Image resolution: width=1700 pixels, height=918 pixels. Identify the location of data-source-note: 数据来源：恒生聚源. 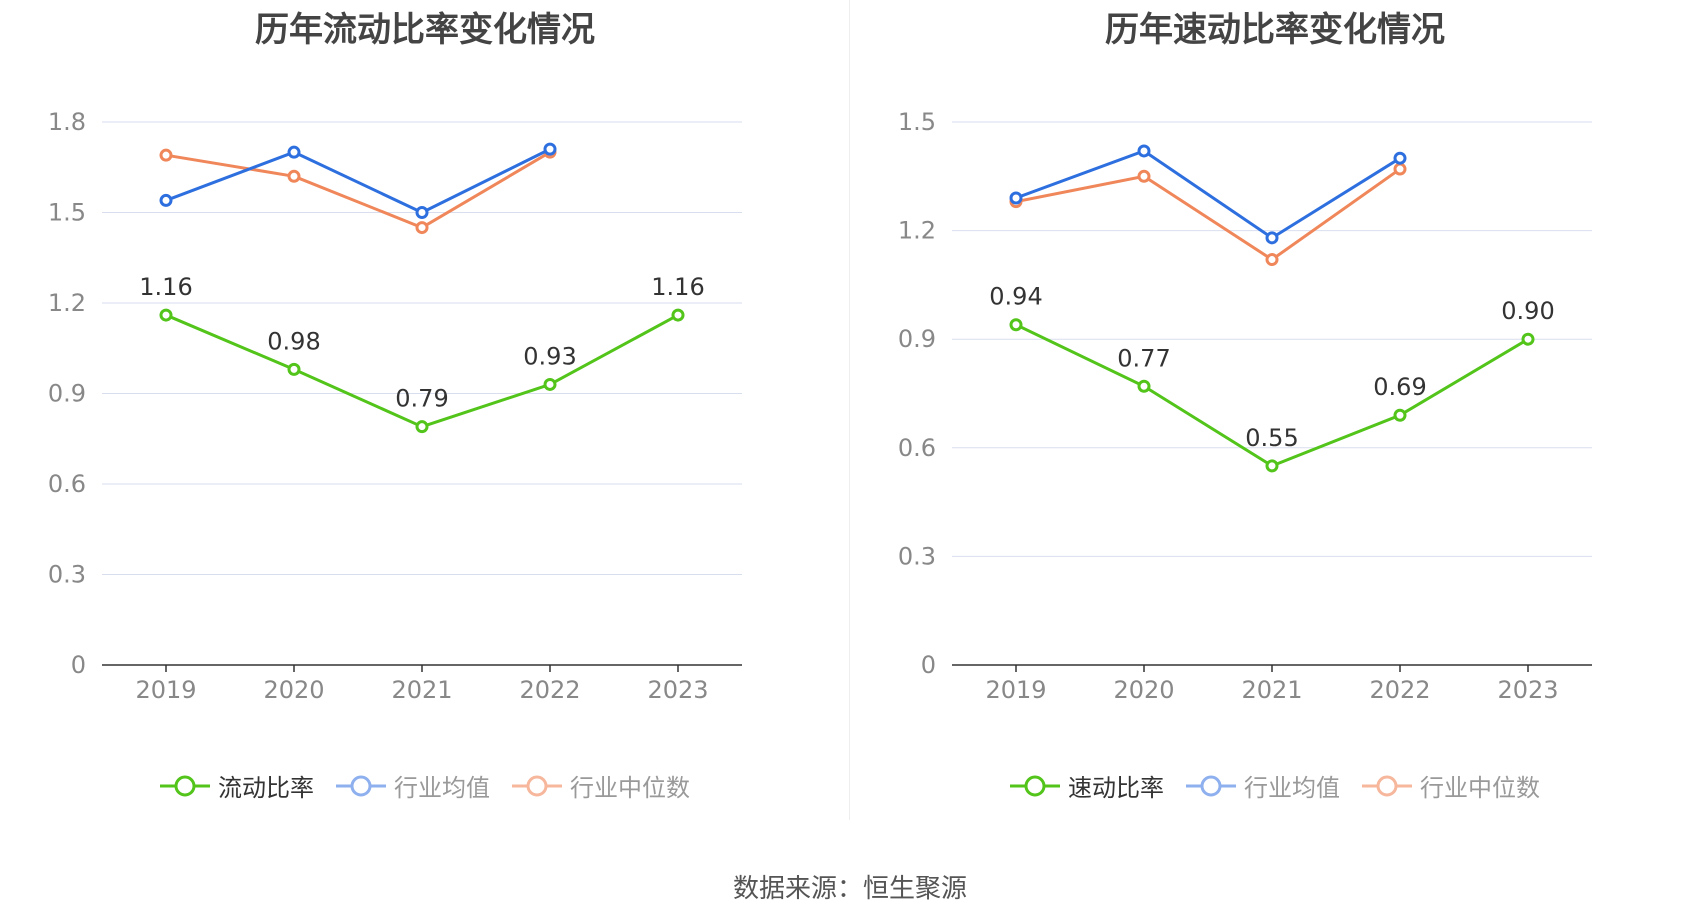
(849, 889).